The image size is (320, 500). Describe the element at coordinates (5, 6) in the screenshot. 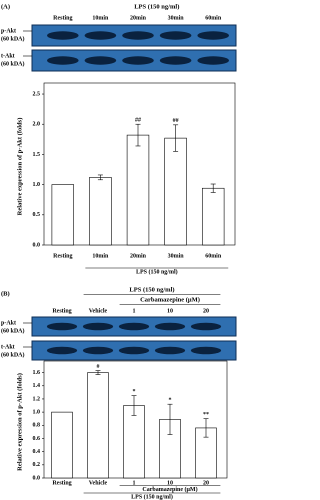

I see `panel-label: (A)` at that location.